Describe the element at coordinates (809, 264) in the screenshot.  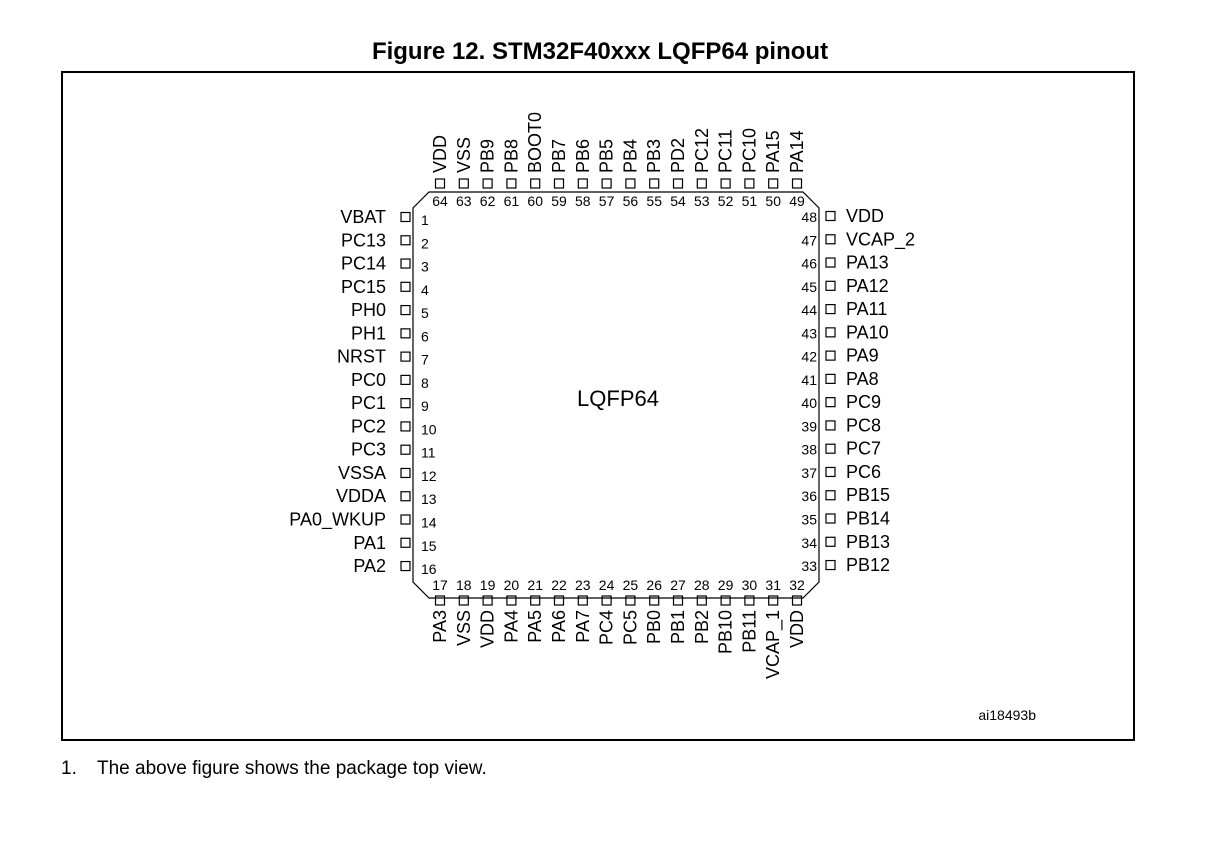
I see `pin-number: 46` at that location.